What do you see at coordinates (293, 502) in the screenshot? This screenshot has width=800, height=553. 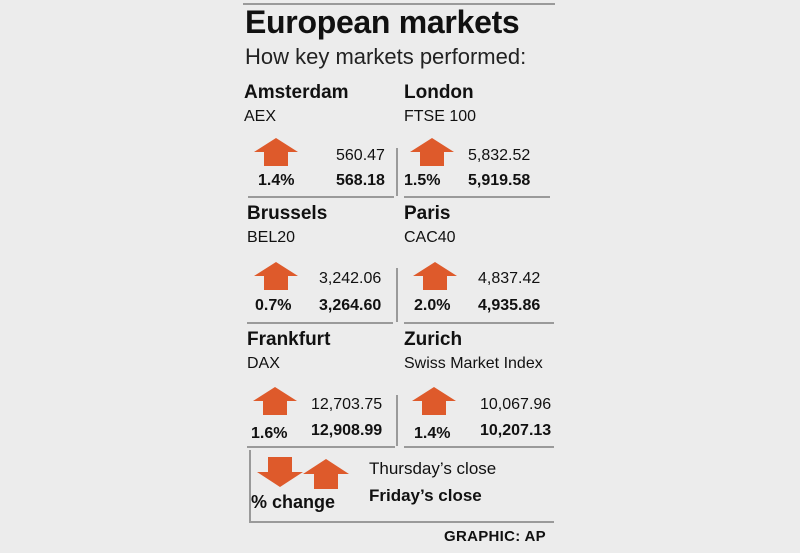 I see `legend-percent-change: % change` at bounding box center [293, 502].